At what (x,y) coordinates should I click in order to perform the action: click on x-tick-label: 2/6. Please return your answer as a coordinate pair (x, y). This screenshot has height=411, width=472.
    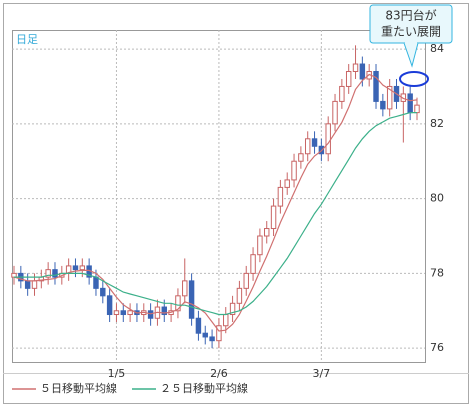
    Looking at the image, I should click on (219, 373).